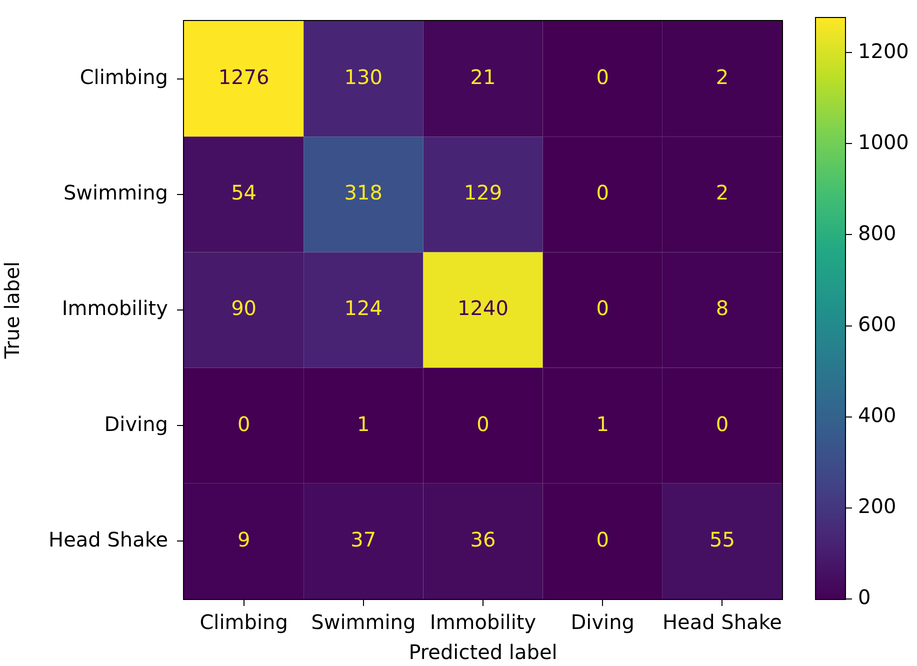 The image size is (917, 666). I want to click on data-label: 37, so click(363, 539).